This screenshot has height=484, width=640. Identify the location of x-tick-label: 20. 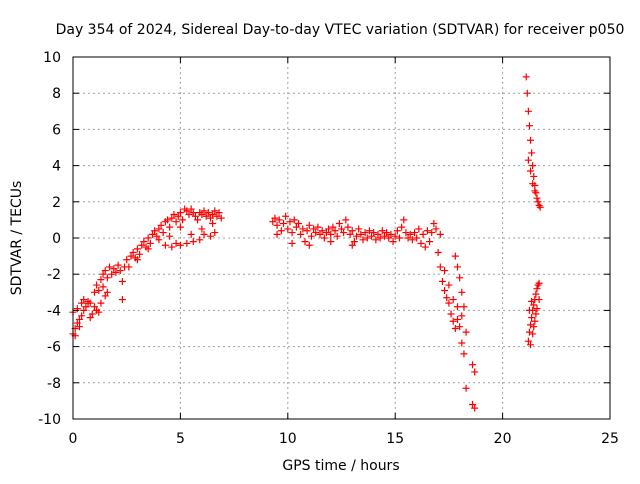
(503, 439).